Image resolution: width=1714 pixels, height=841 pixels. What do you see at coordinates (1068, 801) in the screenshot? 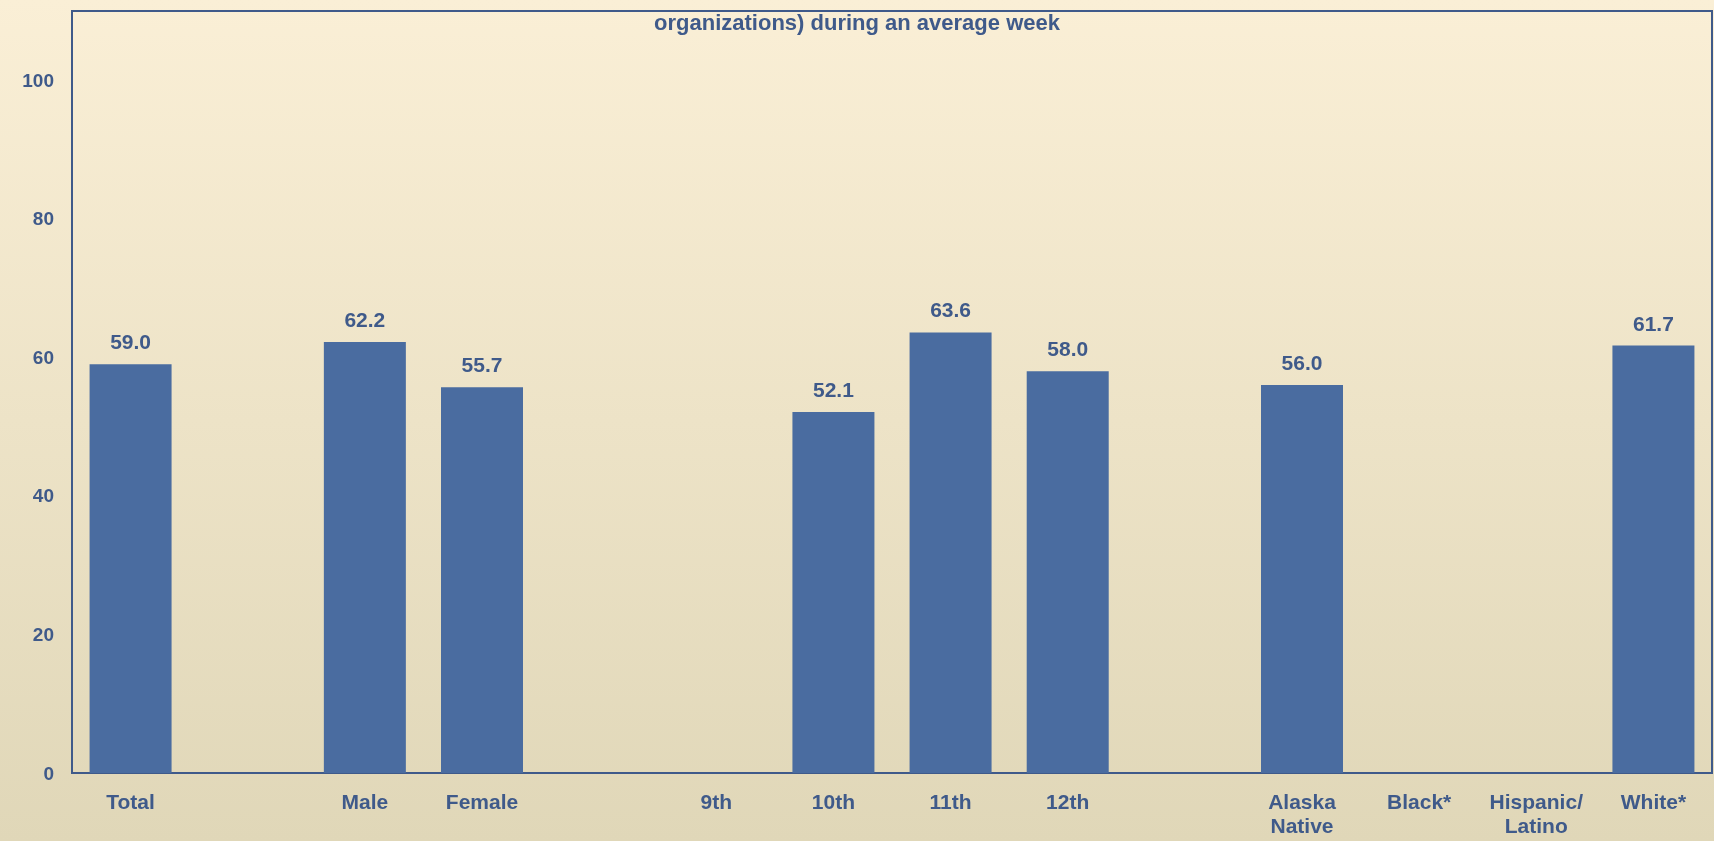
I see `x-tick-label: 12th` at bounding box center [1068, 801].